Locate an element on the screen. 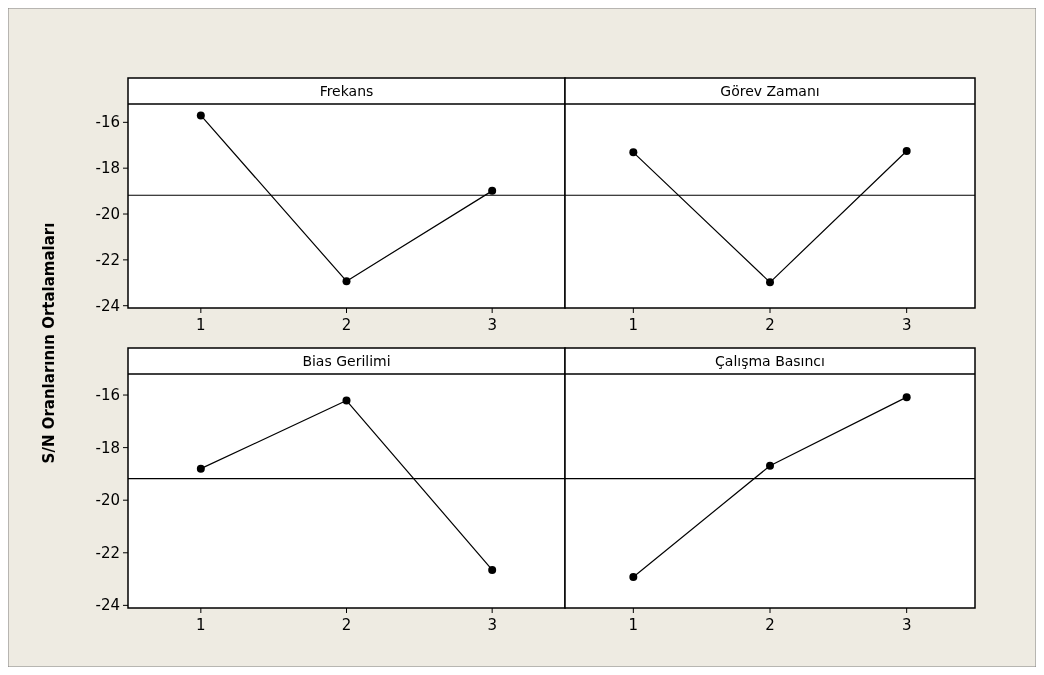 The height and width of the screenshot is (675, 1044). y-axis-title: S/N Oranlarının Ortalamaları is located at coordinates (49, 343).